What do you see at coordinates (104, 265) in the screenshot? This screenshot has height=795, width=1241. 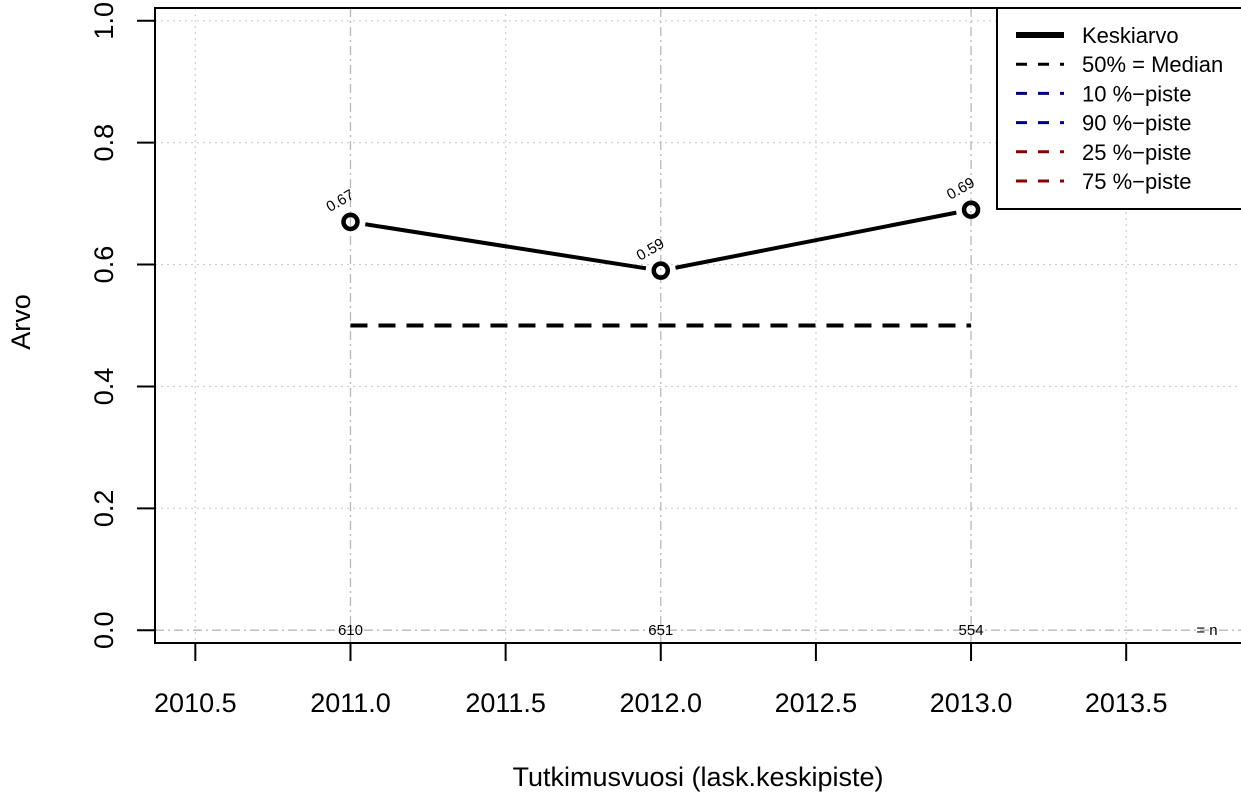 I see `y-tick-label: 0.6` at bounding box center [104, 265].